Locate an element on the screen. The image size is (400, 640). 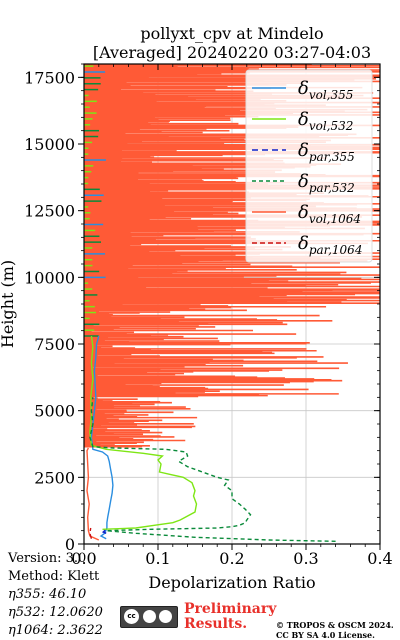
cc-by-sa-icon: cc is located at coordinates (149, 617).